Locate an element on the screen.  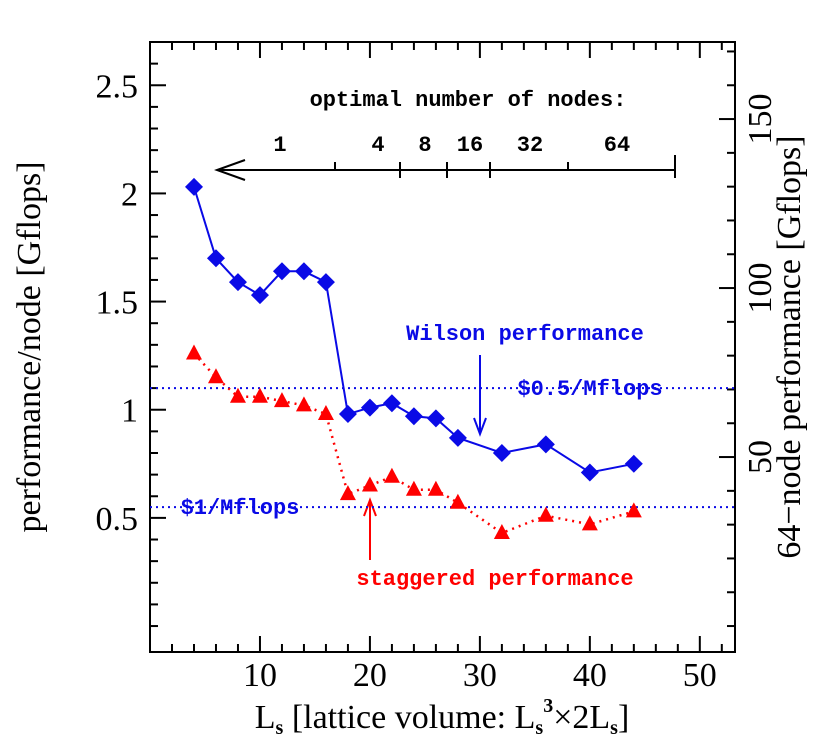
x-label-part: 3 is located at coordinates (548, 706).